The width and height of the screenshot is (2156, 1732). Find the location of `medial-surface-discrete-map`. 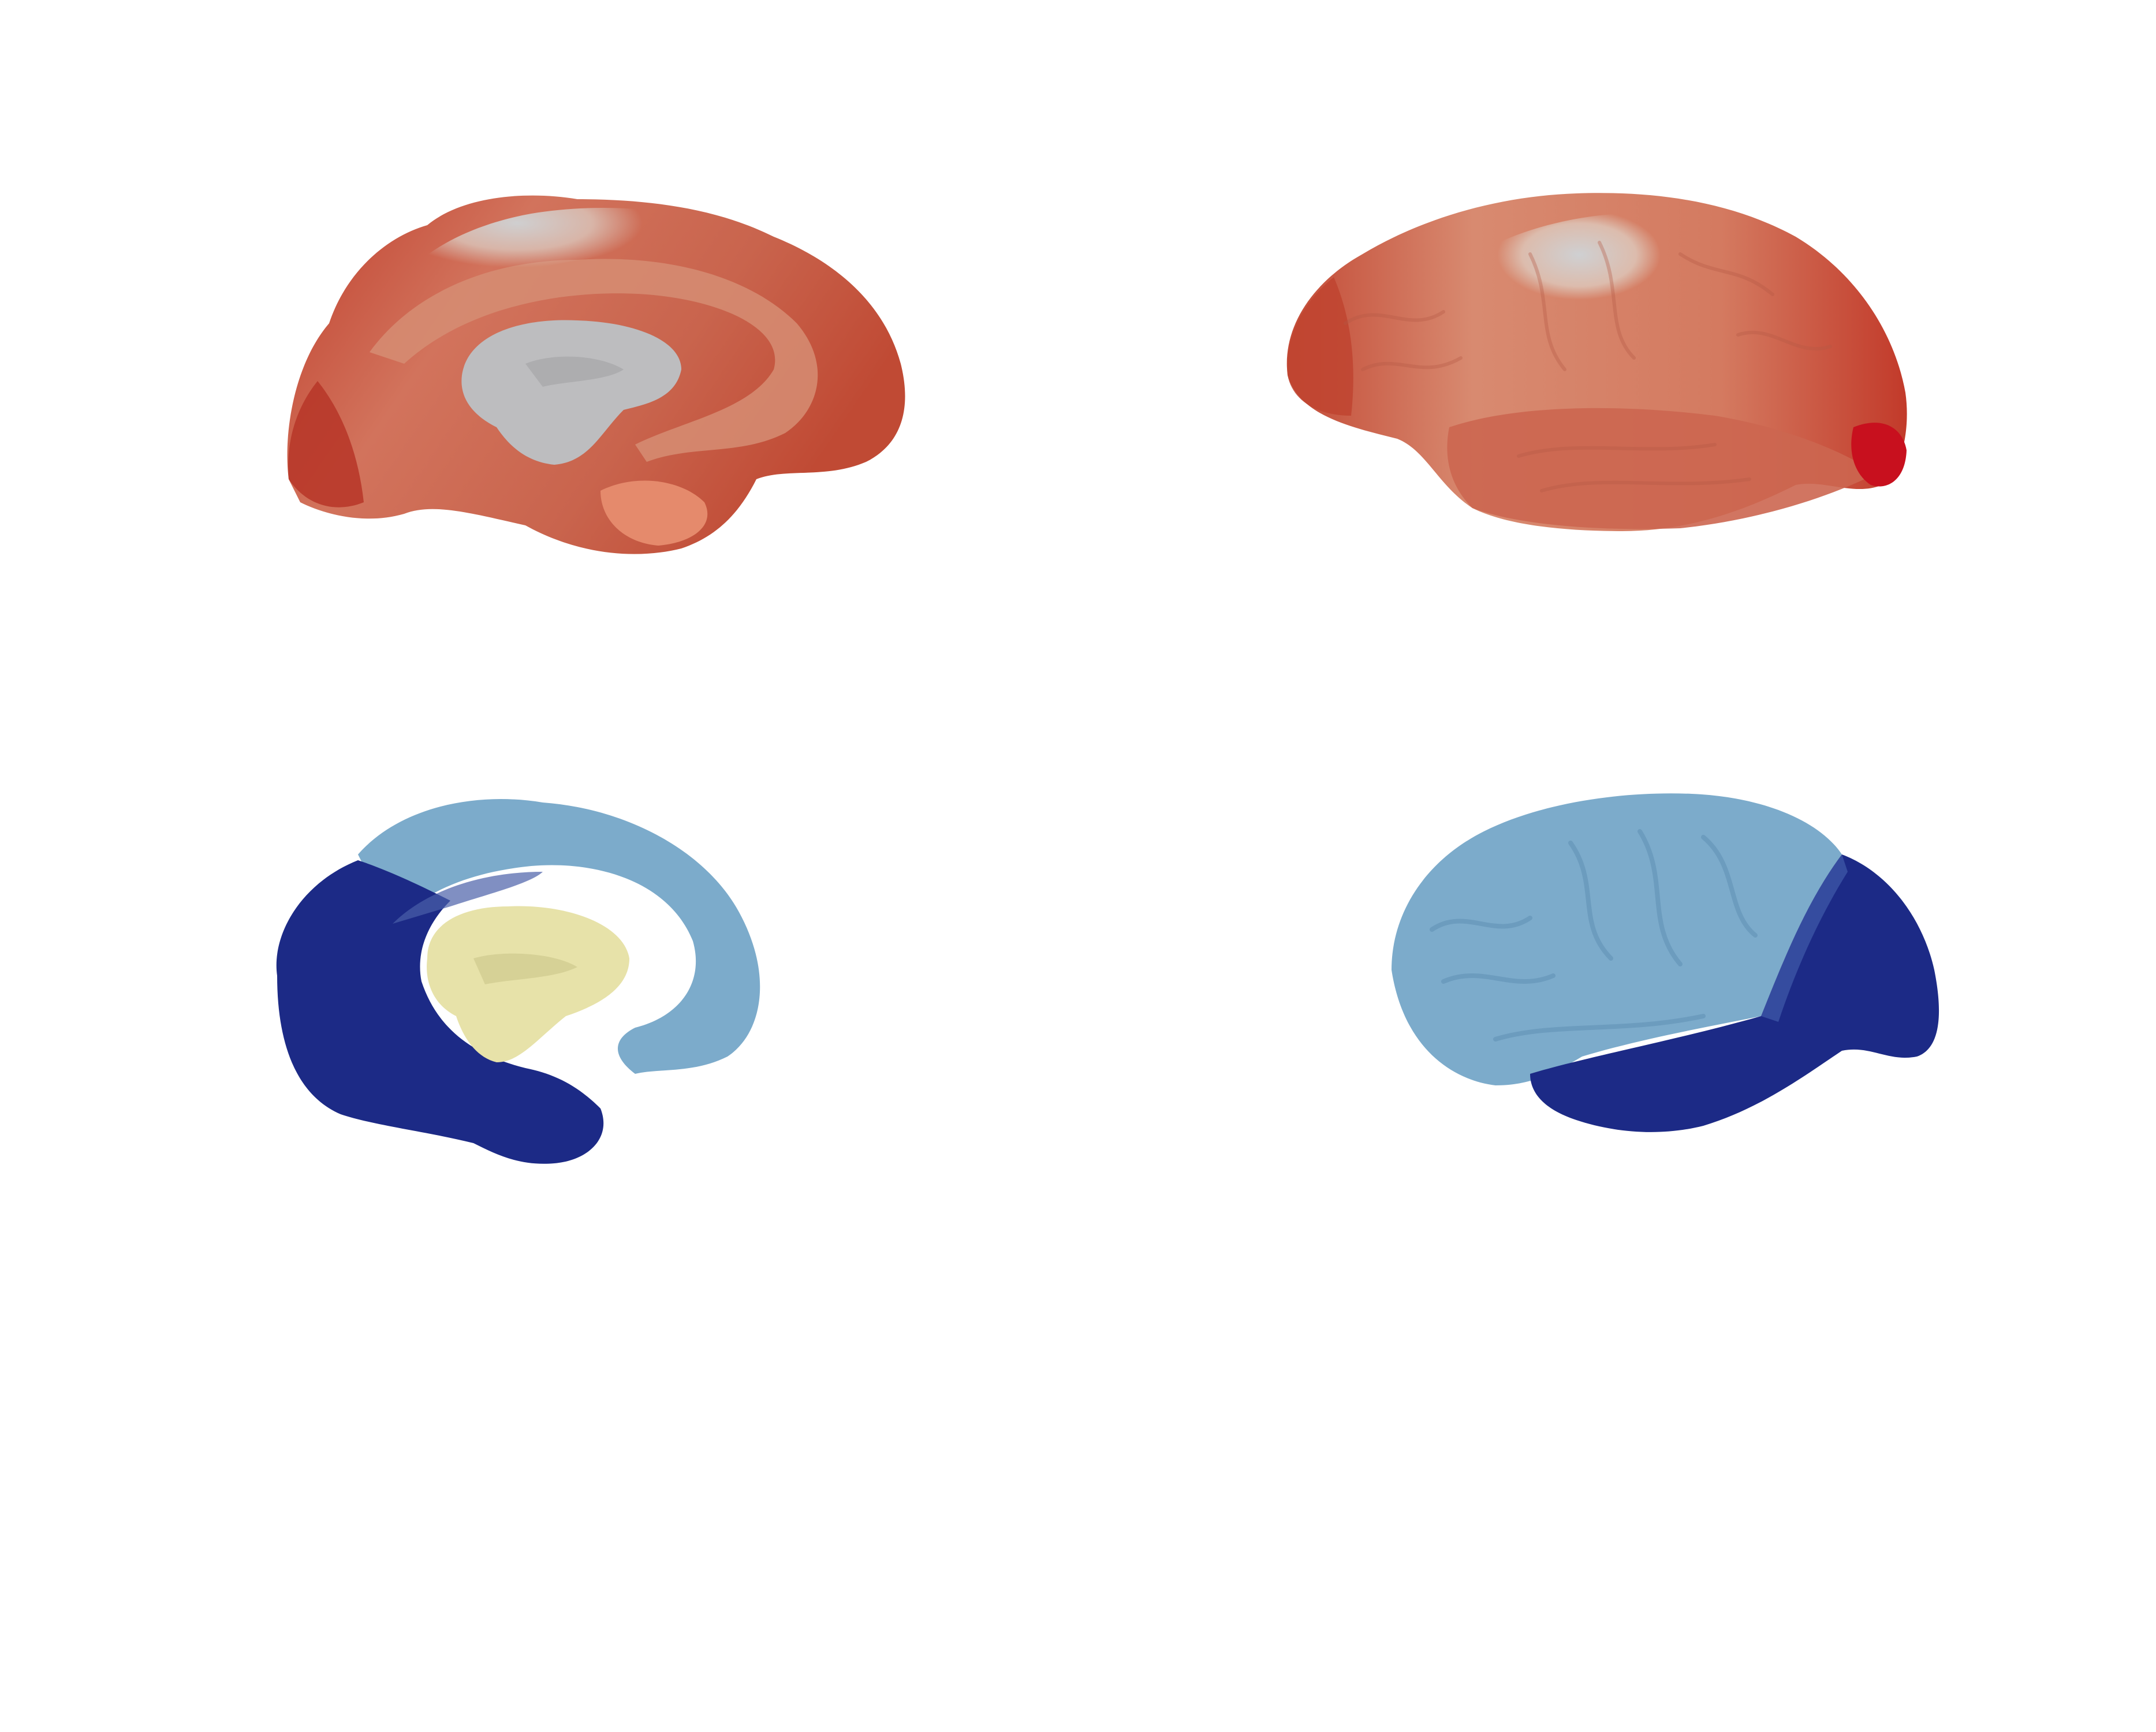

medial-surface-discrete-map is located at coordinates (551, 975).